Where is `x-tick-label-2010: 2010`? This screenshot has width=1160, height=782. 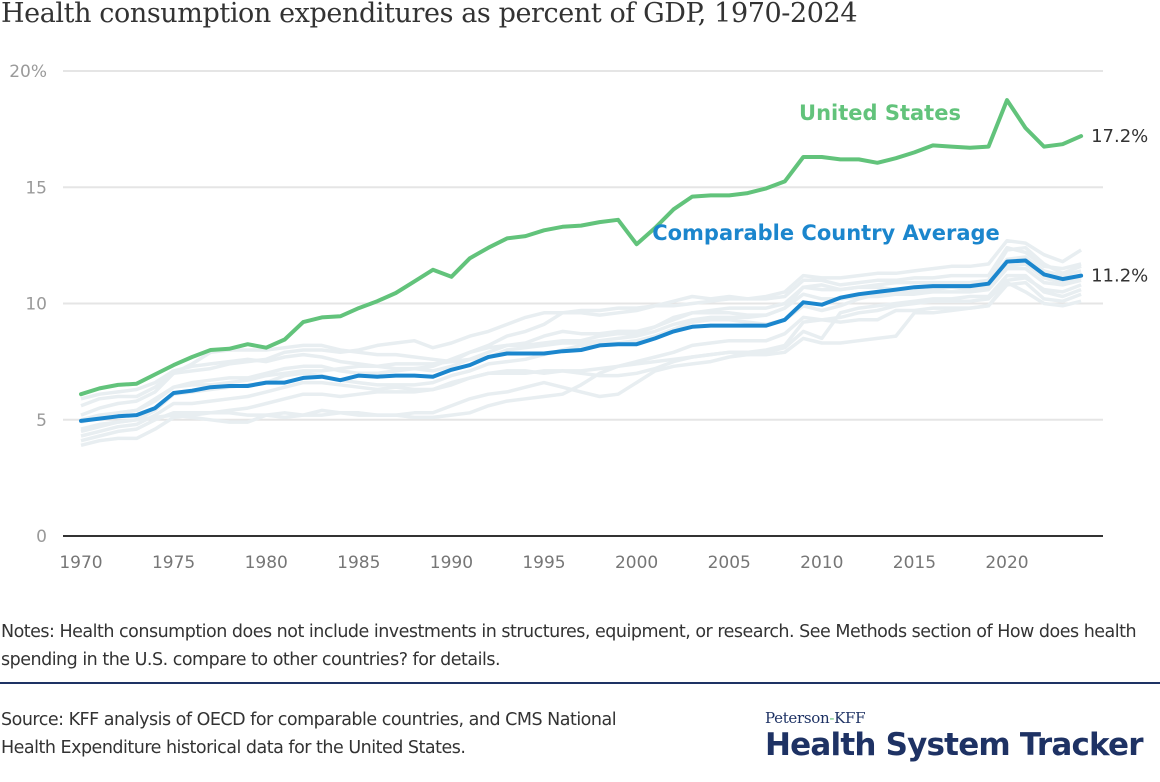
x-tick-label-2010: 2010 is located at coordinates (821, 563).